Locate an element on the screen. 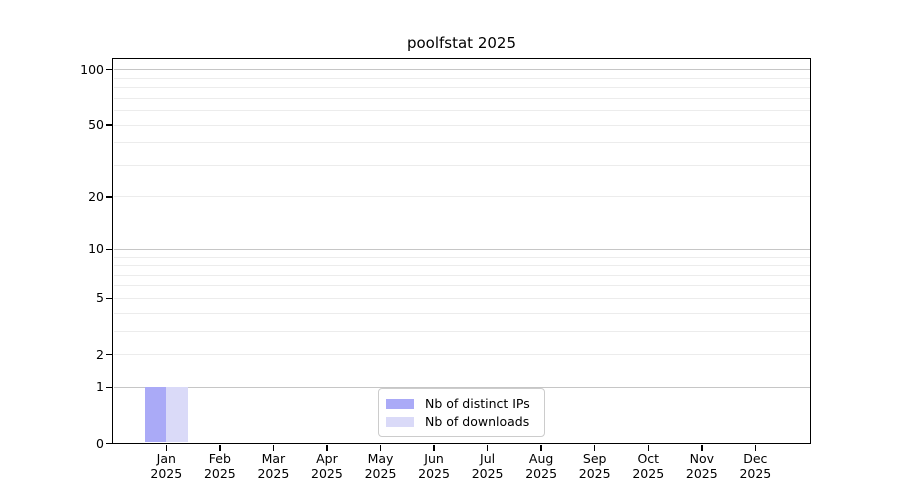  x-tick-label-aug: Aug 2025 is located at coordinates (541, 466).